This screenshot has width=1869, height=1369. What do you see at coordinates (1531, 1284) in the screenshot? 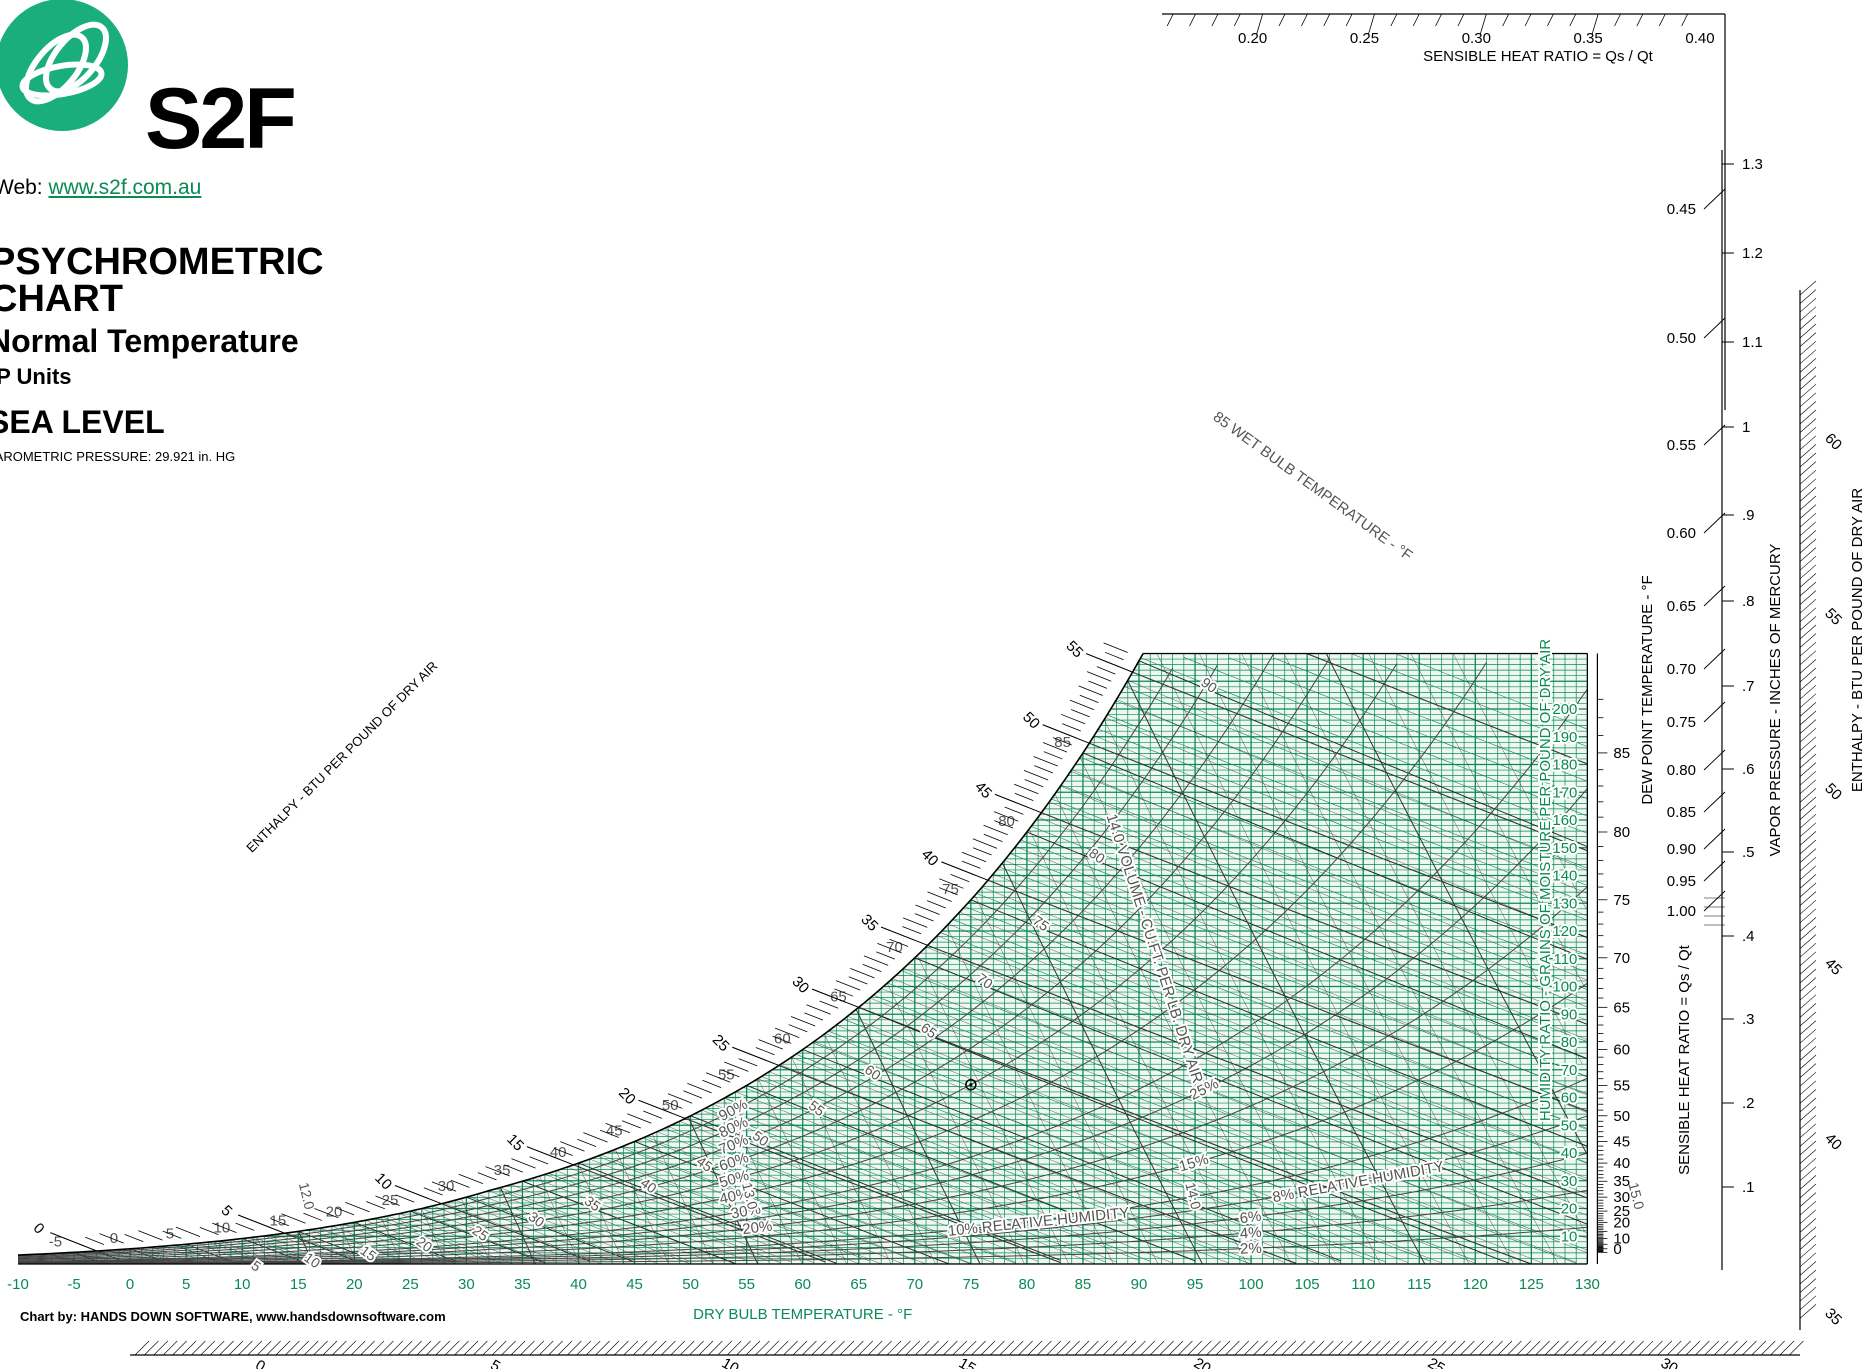
I see `dry-bulb-tick-label: 125` at bounding box center [1531, 1284].